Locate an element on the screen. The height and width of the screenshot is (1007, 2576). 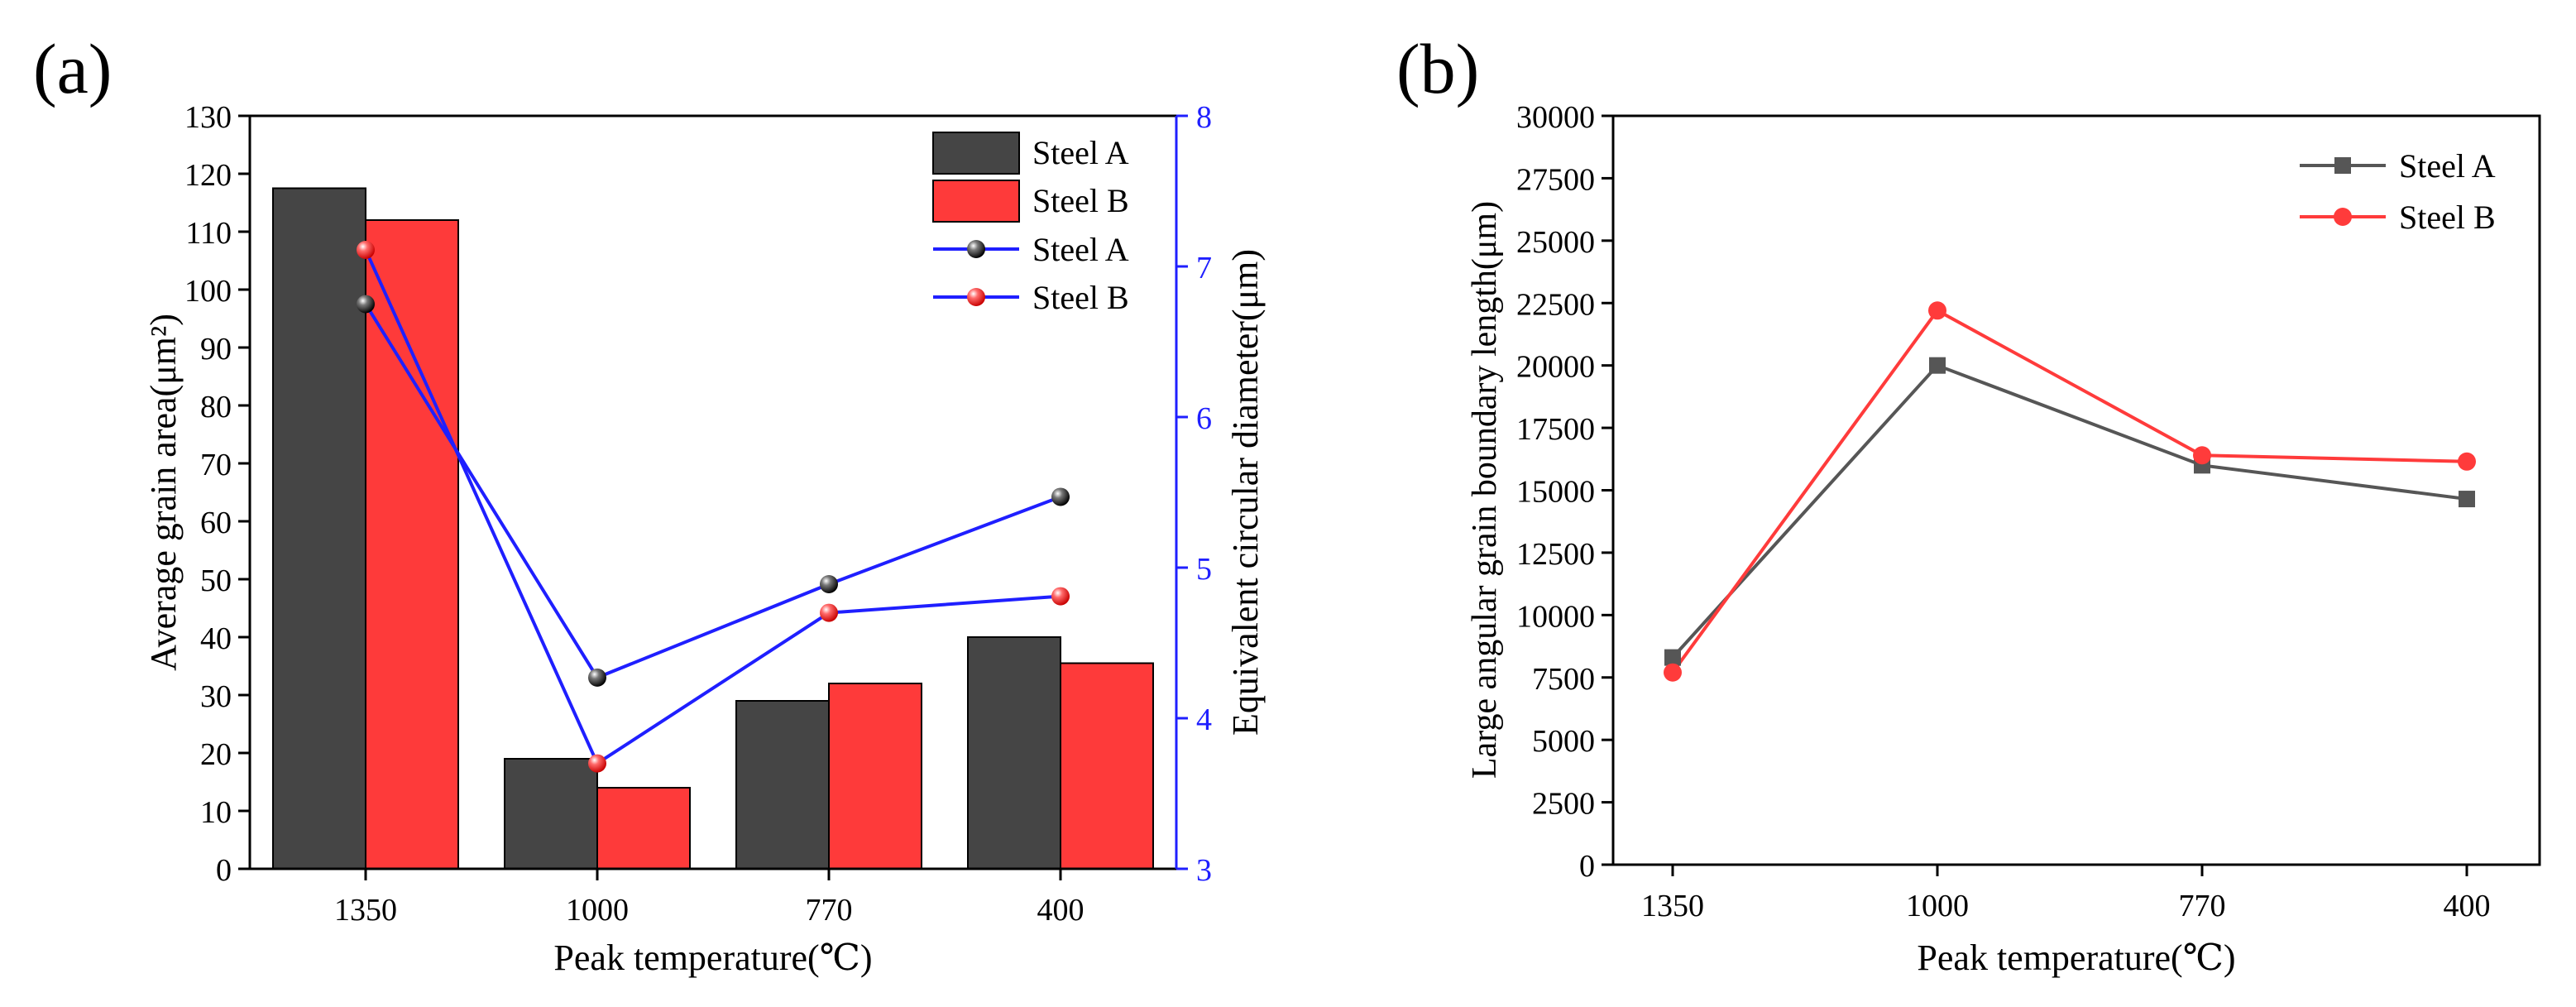
line-steel-b-diameter is located at coordinates (713, 507).